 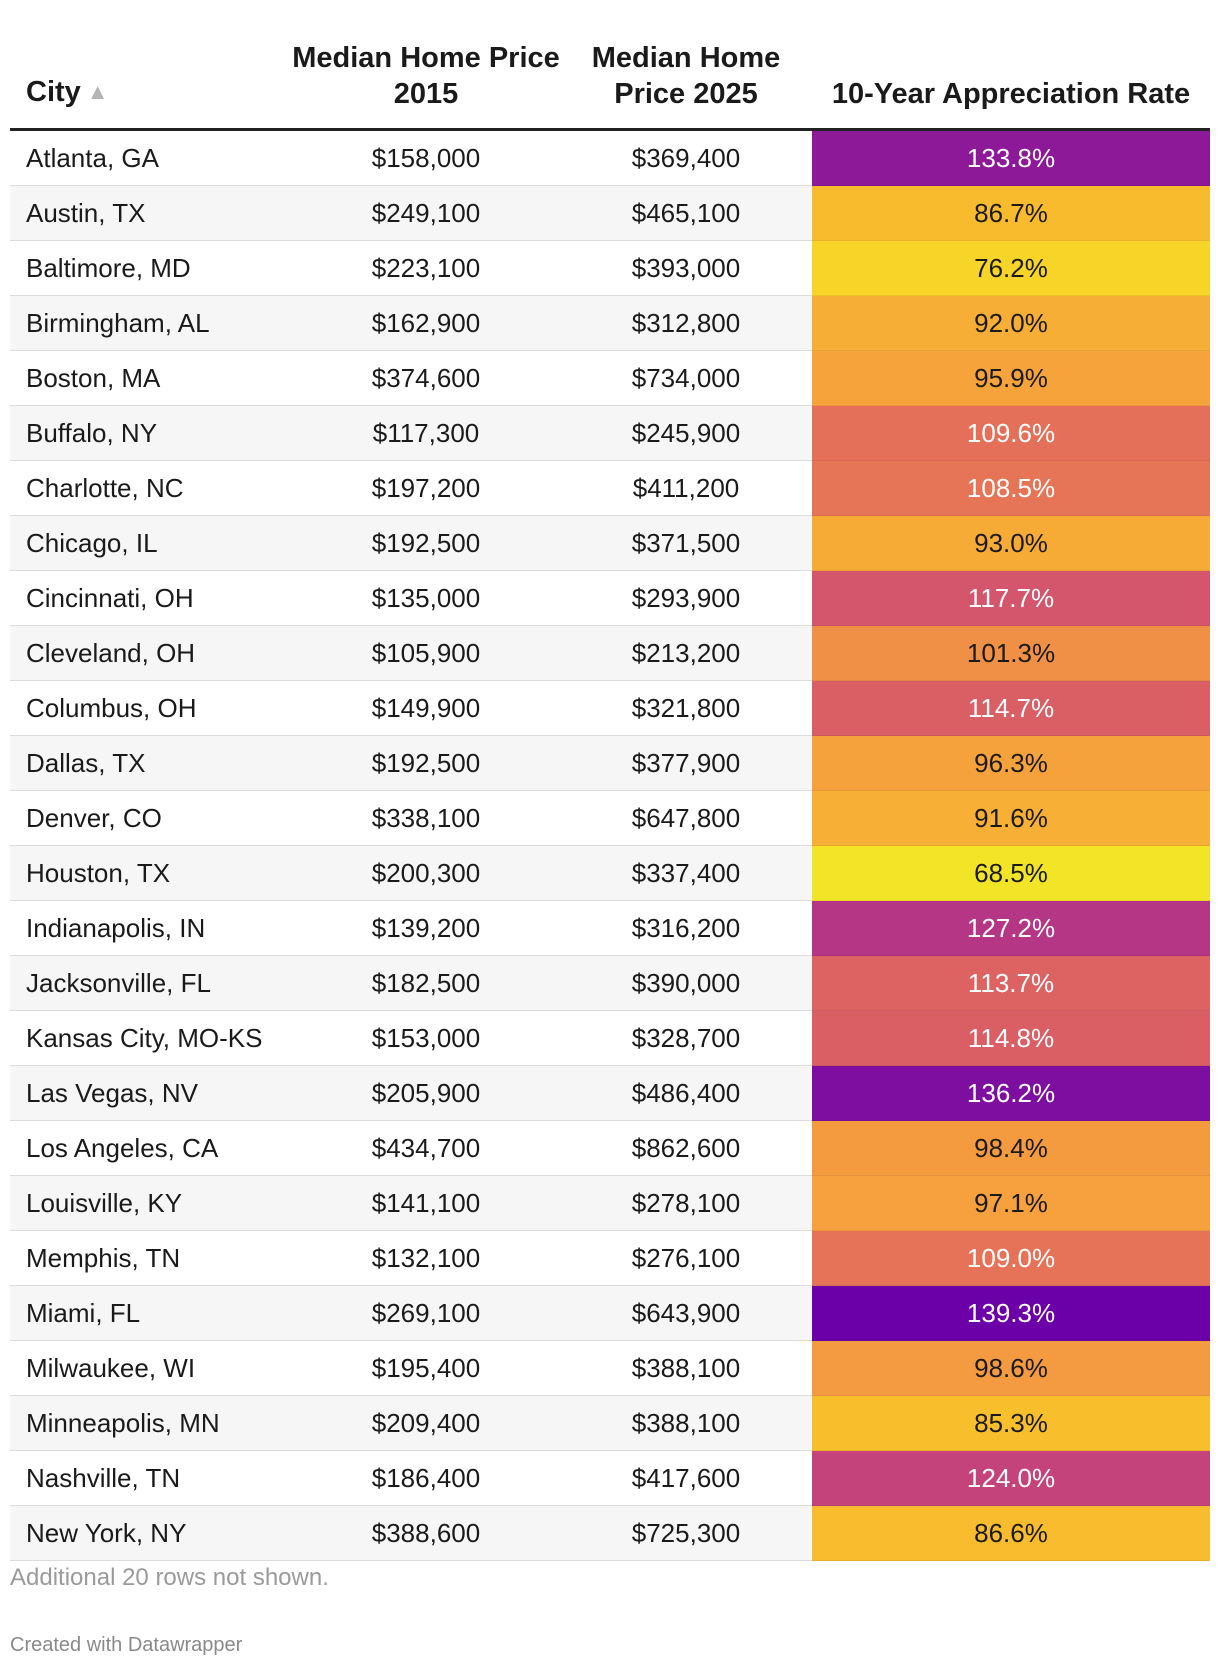 What do you see at coordinates (610, 1093) in the screenshot?
I see `table-row: Las Vegas, NV $205,900 $486,400 136.2%` at bounding box center [610, 1093].